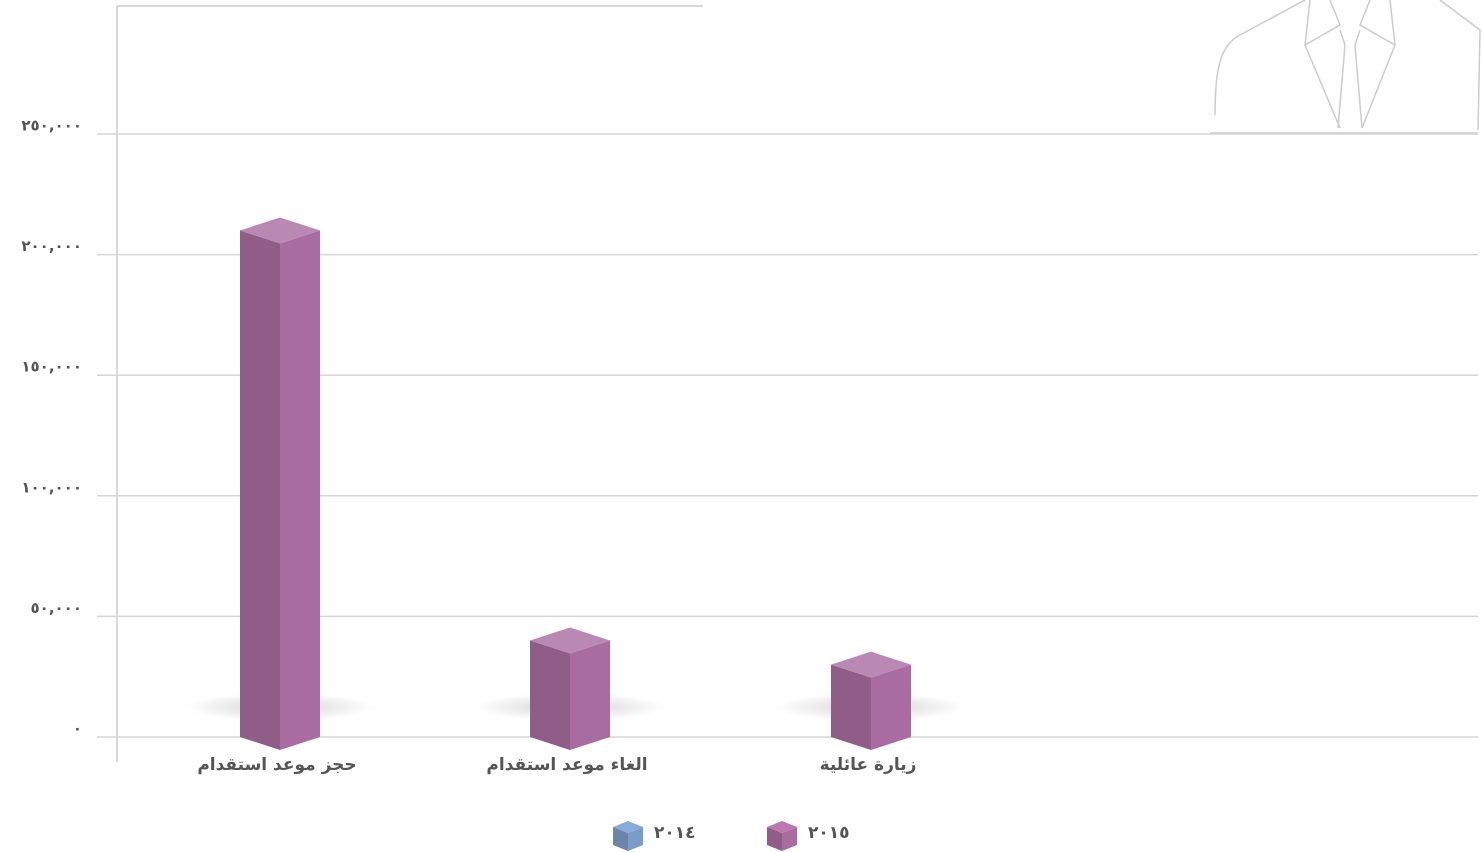  What do you see at coordinates (56, 608) in the screenshot?
I see `y-tick-label: ٥٠,٠٠٠` at bounding box center [56, 608].